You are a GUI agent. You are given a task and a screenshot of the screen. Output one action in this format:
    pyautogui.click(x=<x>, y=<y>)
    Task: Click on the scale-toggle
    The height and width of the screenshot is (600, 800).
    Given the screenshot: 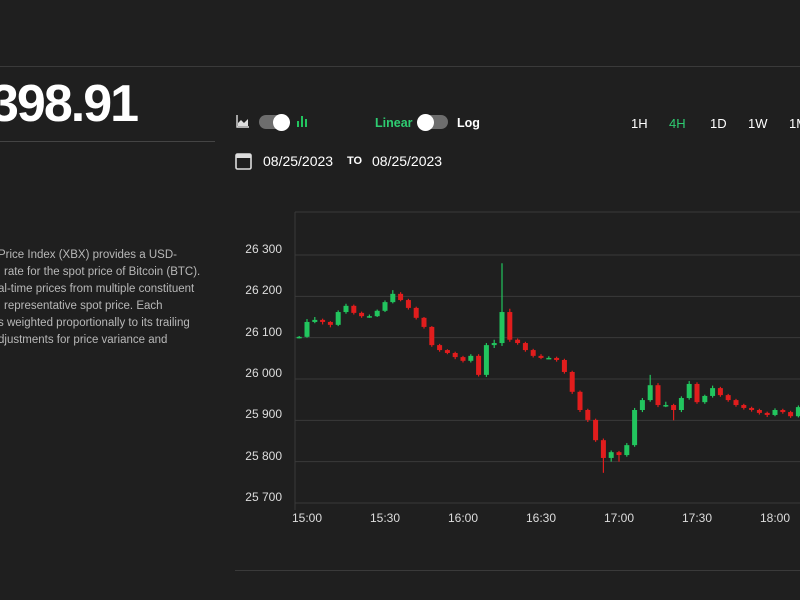 What is the action you would take?
    pyautogui.click(x=432, y=122)
    